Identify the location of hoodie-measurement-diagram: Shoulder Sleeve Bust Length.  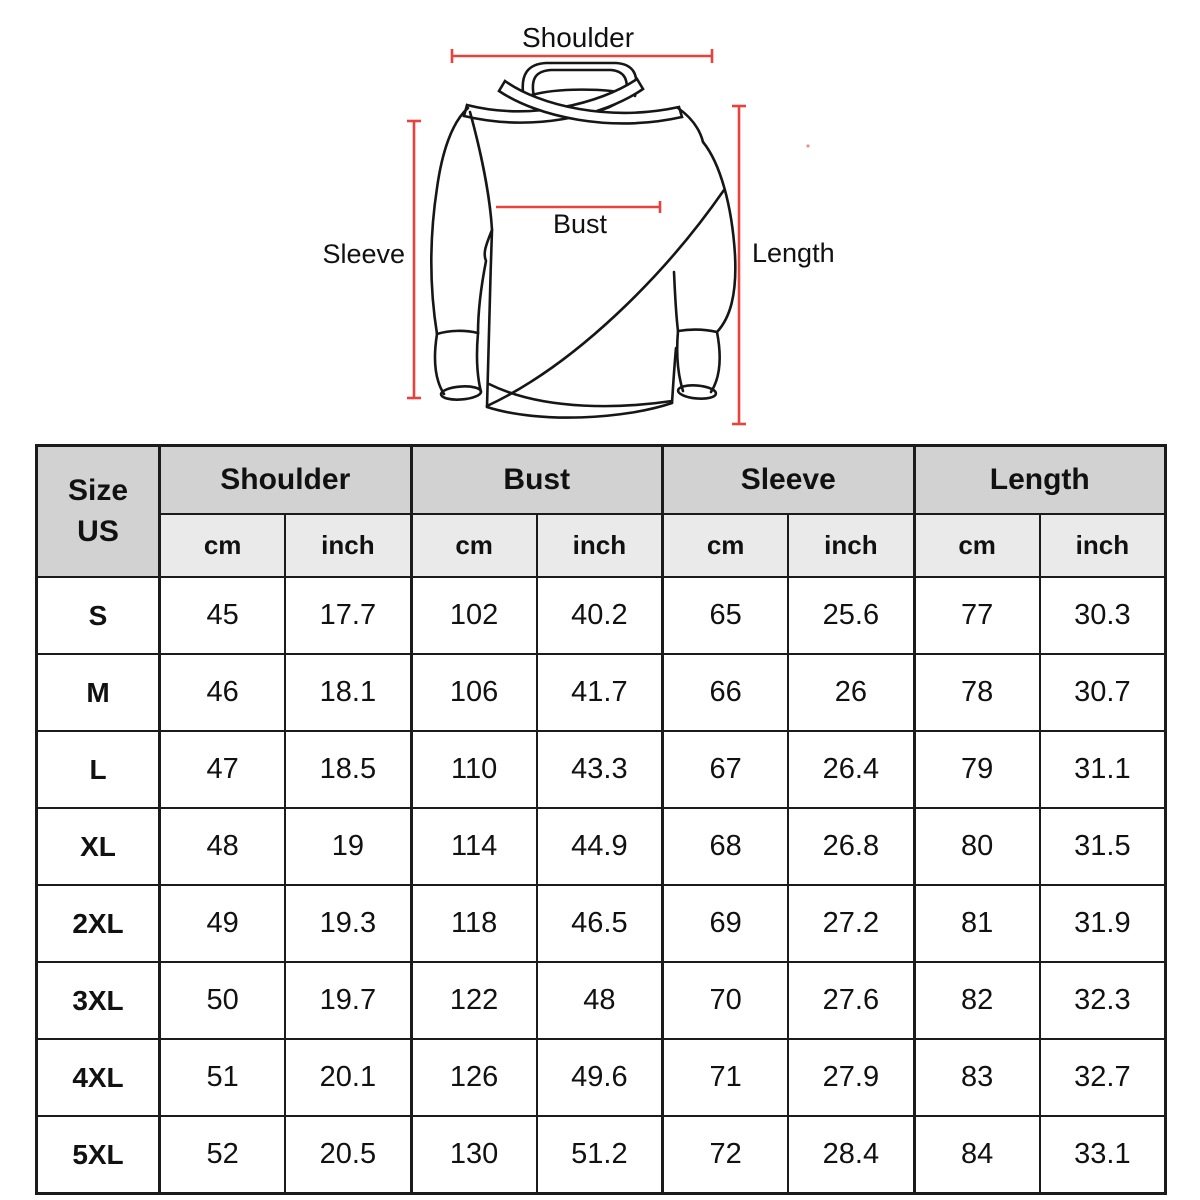
(578, 224).